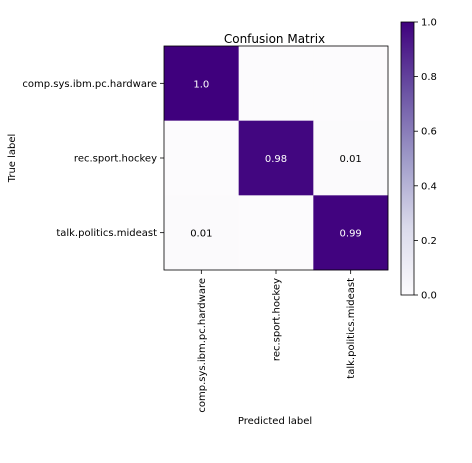  I want to click on x-tick-label: comp.sys.ibm.pc.hardware, so click(202, 345).